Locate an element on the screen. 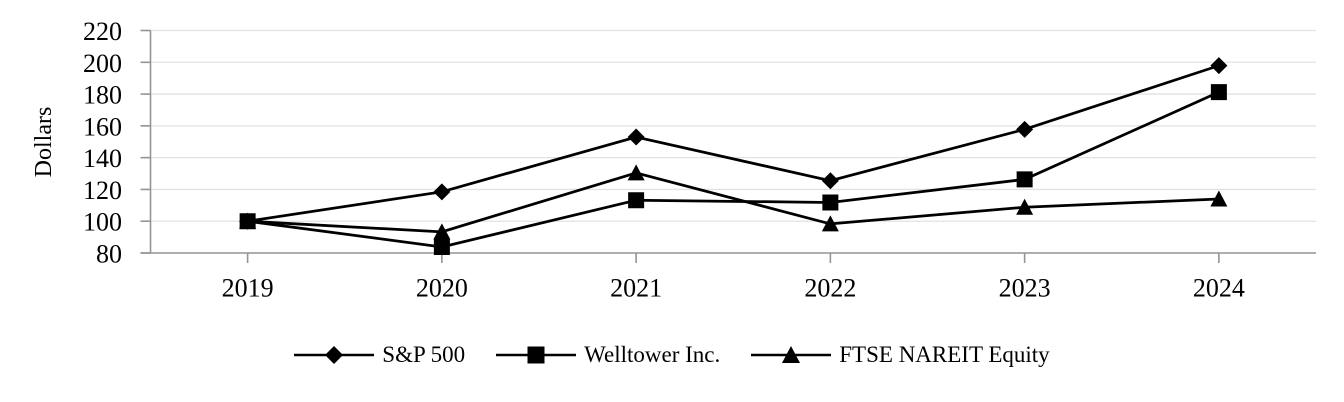  series-line-ftse-nareit-equity is located at coordinates (733, 202).